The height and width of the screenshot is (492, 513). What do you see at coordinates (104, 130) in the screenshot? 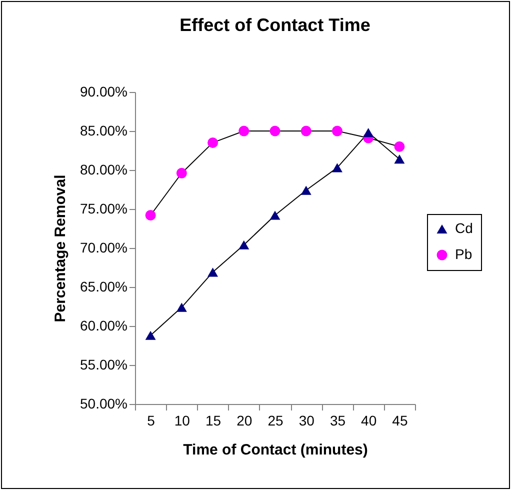
I see `y-tick-label: 85.00%` at bounding box center [104, 130].